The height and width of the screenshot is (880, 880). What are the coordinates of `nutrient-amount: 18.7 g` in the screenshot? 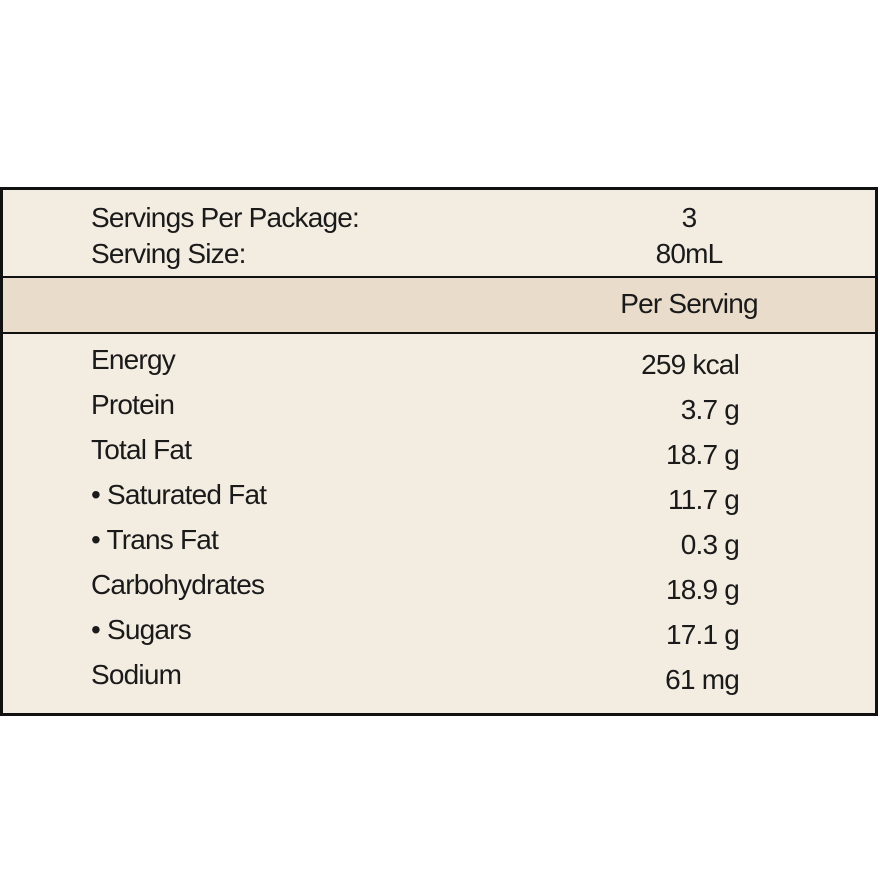 It's located at (702, 454).